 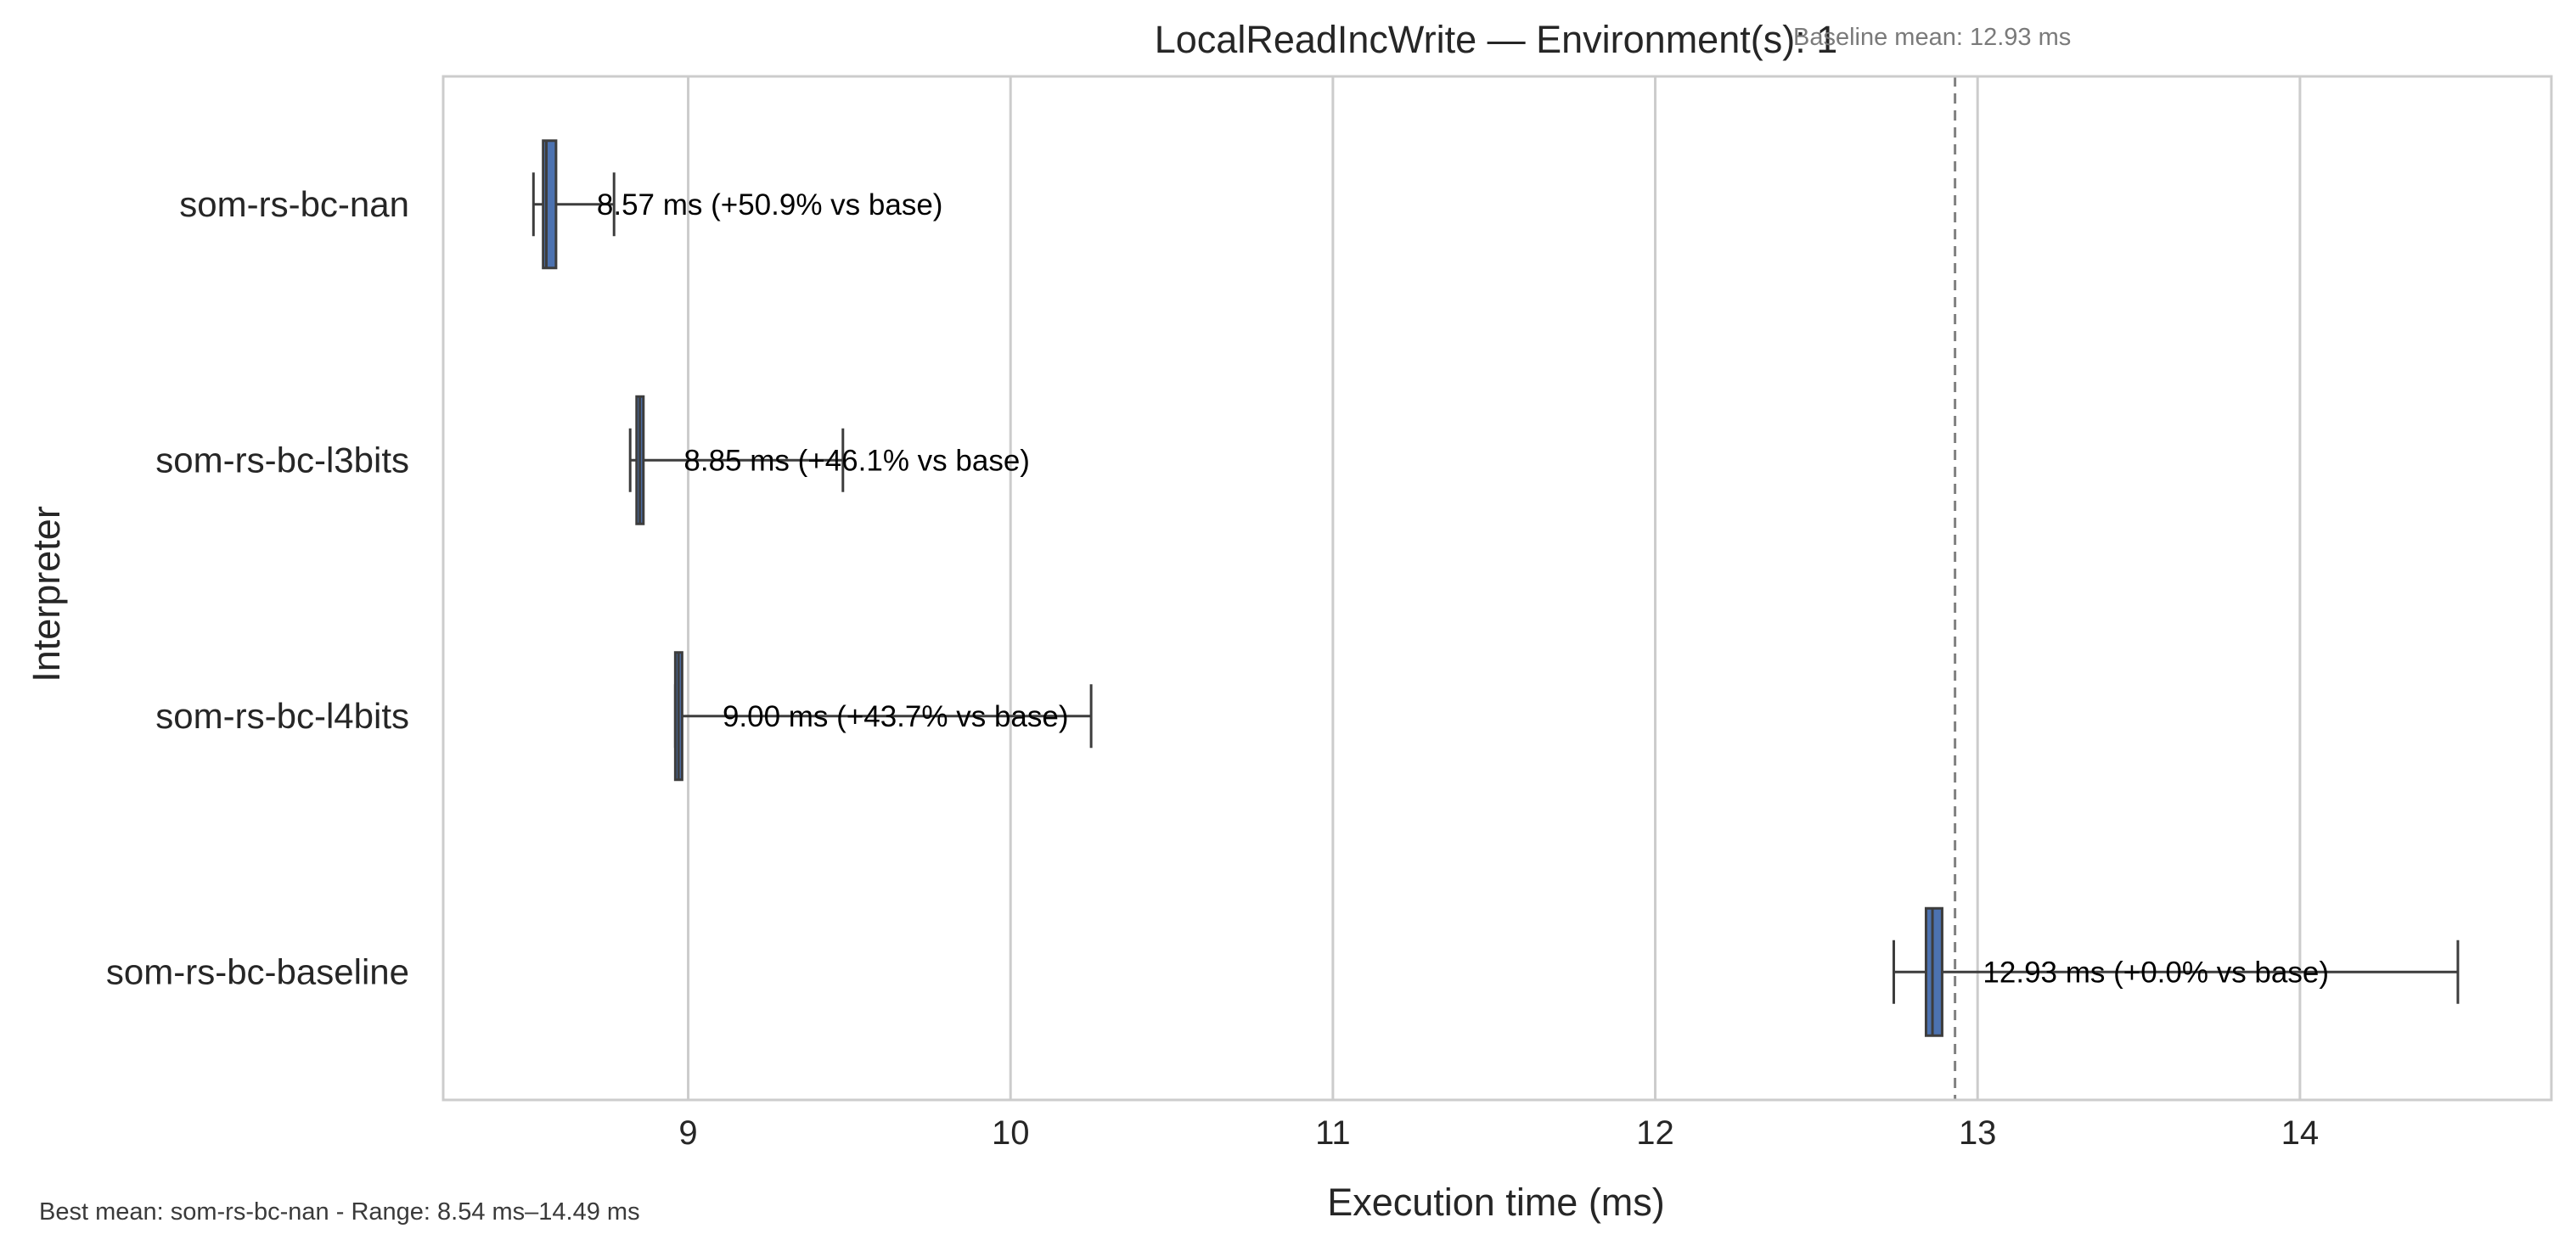 I want to click on x-tick-label: 14, so click(x=2300, y=1133).